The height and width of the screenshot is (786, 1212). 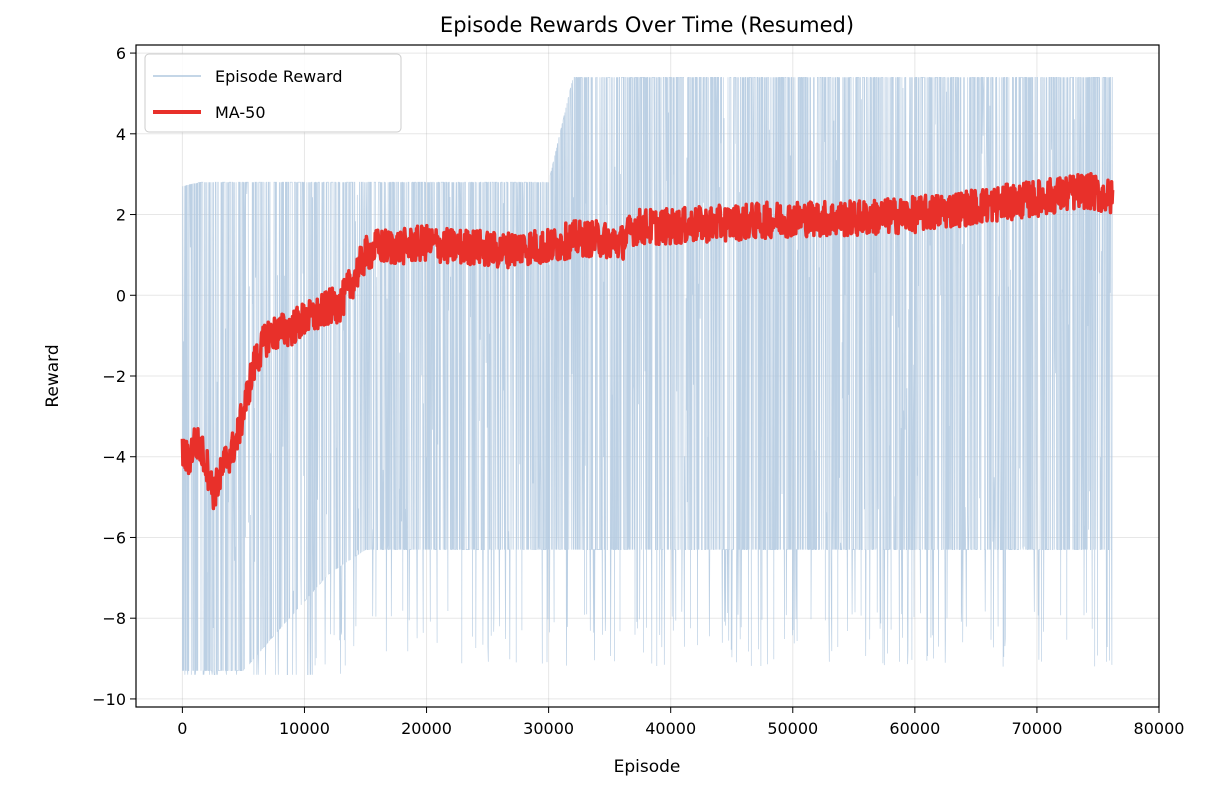 What do you see at coordinates (114, 457) in the screenshot?
I see `y-tick-label: −4` at bounding box center [114, 457].